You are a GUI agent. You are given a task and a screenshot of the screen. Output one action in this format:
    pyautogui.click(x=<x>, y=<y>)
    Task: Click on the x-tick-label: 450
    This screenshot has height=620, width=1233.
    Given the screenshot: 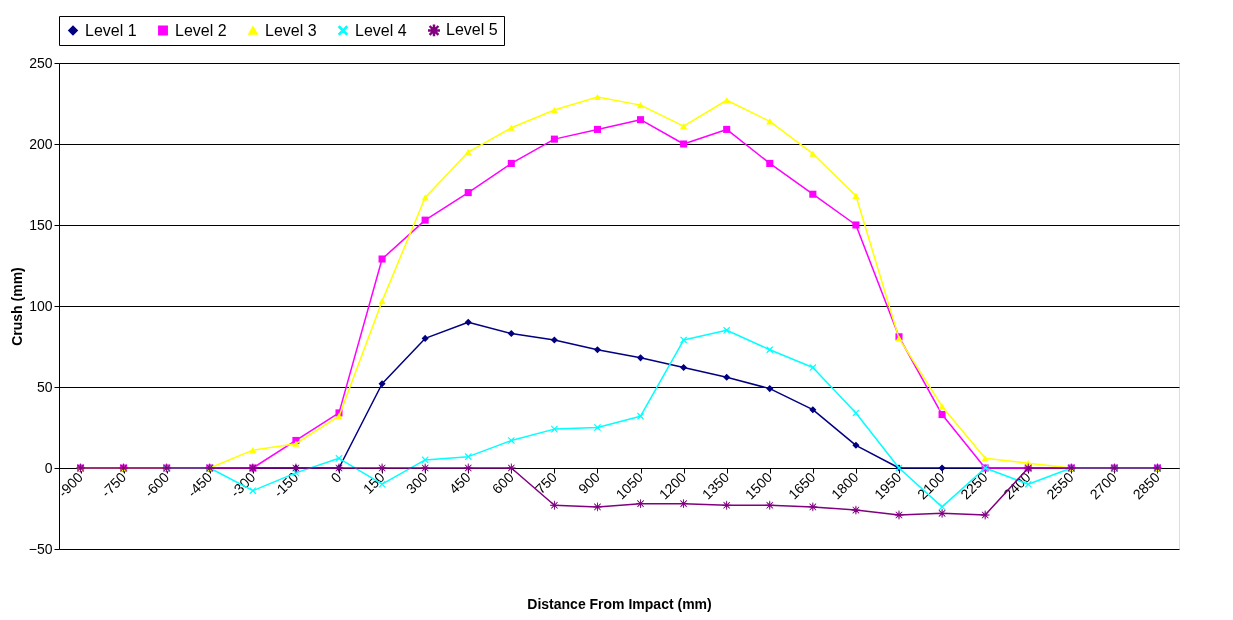 What is the action you would take?
    pyautogui.click(x=459, y=482)
    